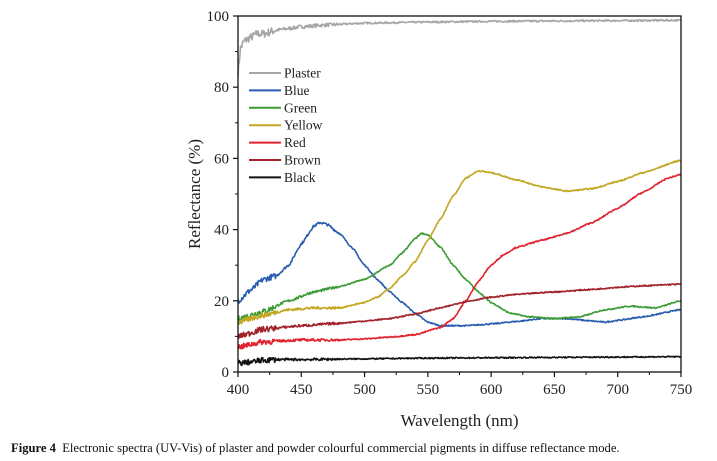 The image size is (717, 461). What do you see at coordinates (221, 231) in the screenshot?
I see `y-tick-label: 40` at bounding box center [221, 231].